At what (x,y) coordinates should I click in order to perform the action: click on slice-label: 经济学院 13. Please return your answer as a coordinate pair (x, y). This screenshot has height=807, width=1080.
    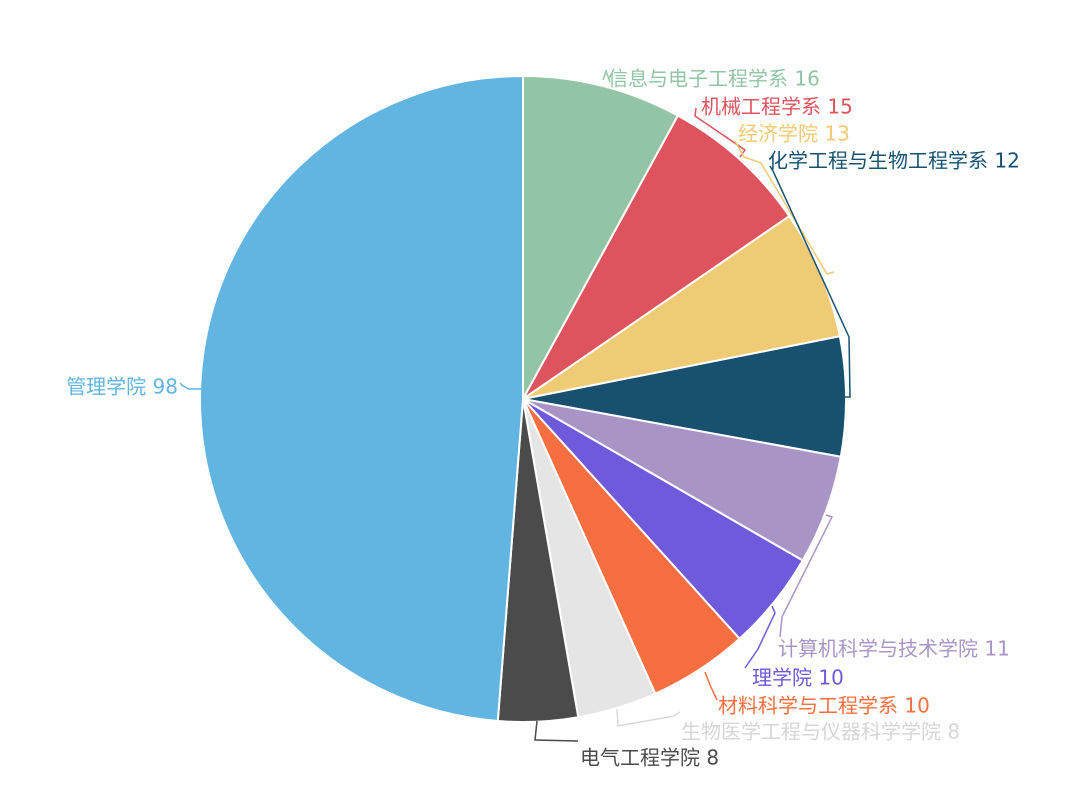
    Looking at the image, I should click on (794, 134).